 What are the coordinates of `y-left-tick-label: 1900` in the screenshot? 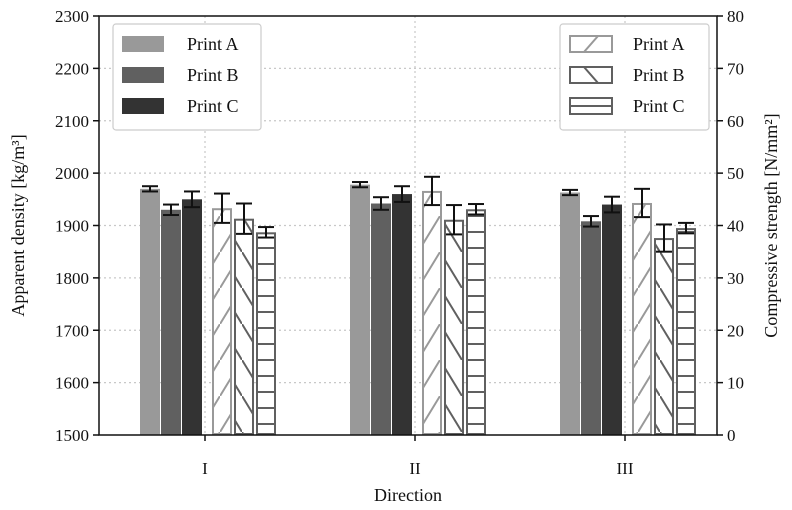 It's located at (72, 226).